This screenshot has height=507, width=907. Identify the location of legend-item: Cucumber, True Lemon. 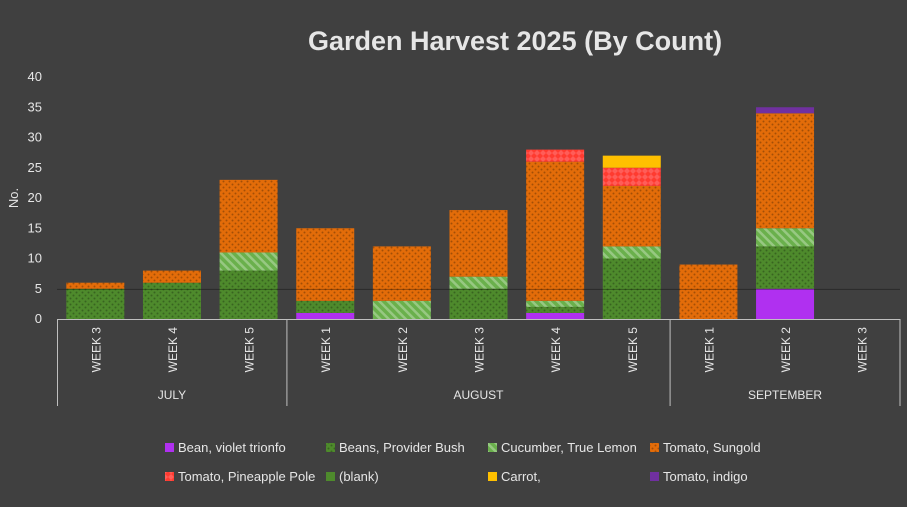
(562, 447).